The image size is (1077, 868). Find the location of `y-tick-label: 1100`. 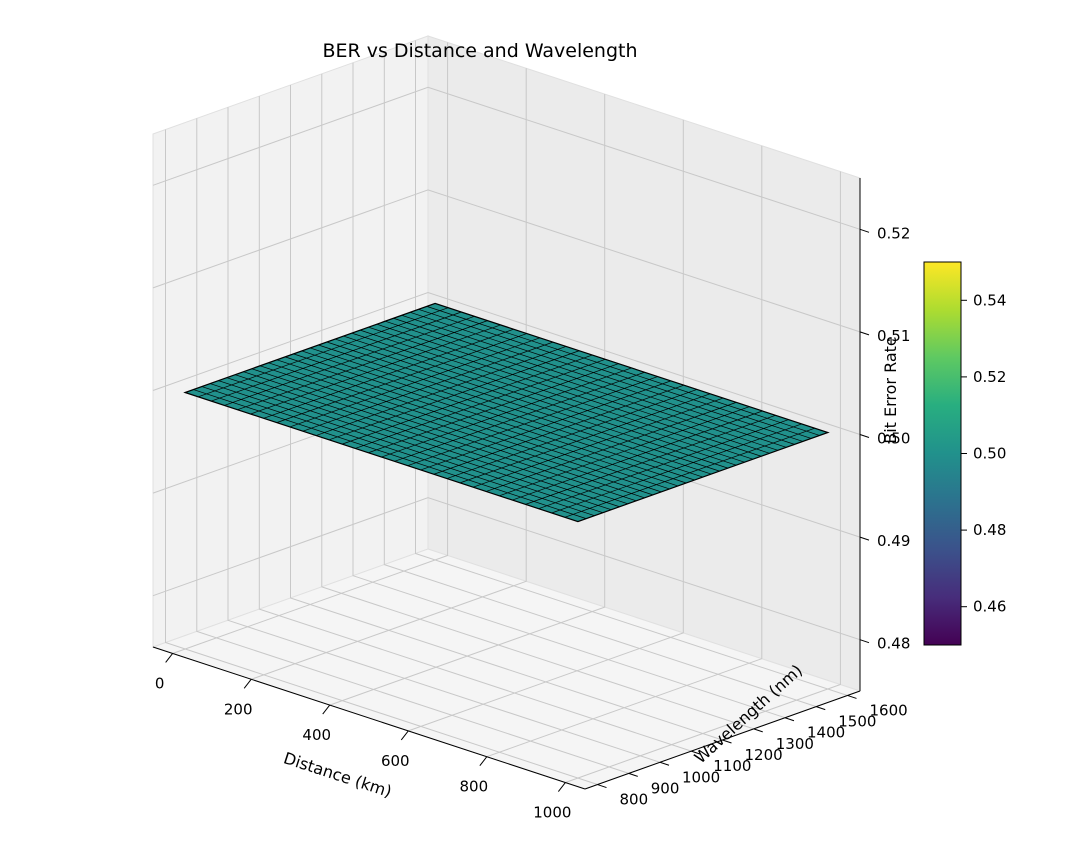

y-tick-label: 1100 is located at coordinates (732, 766).